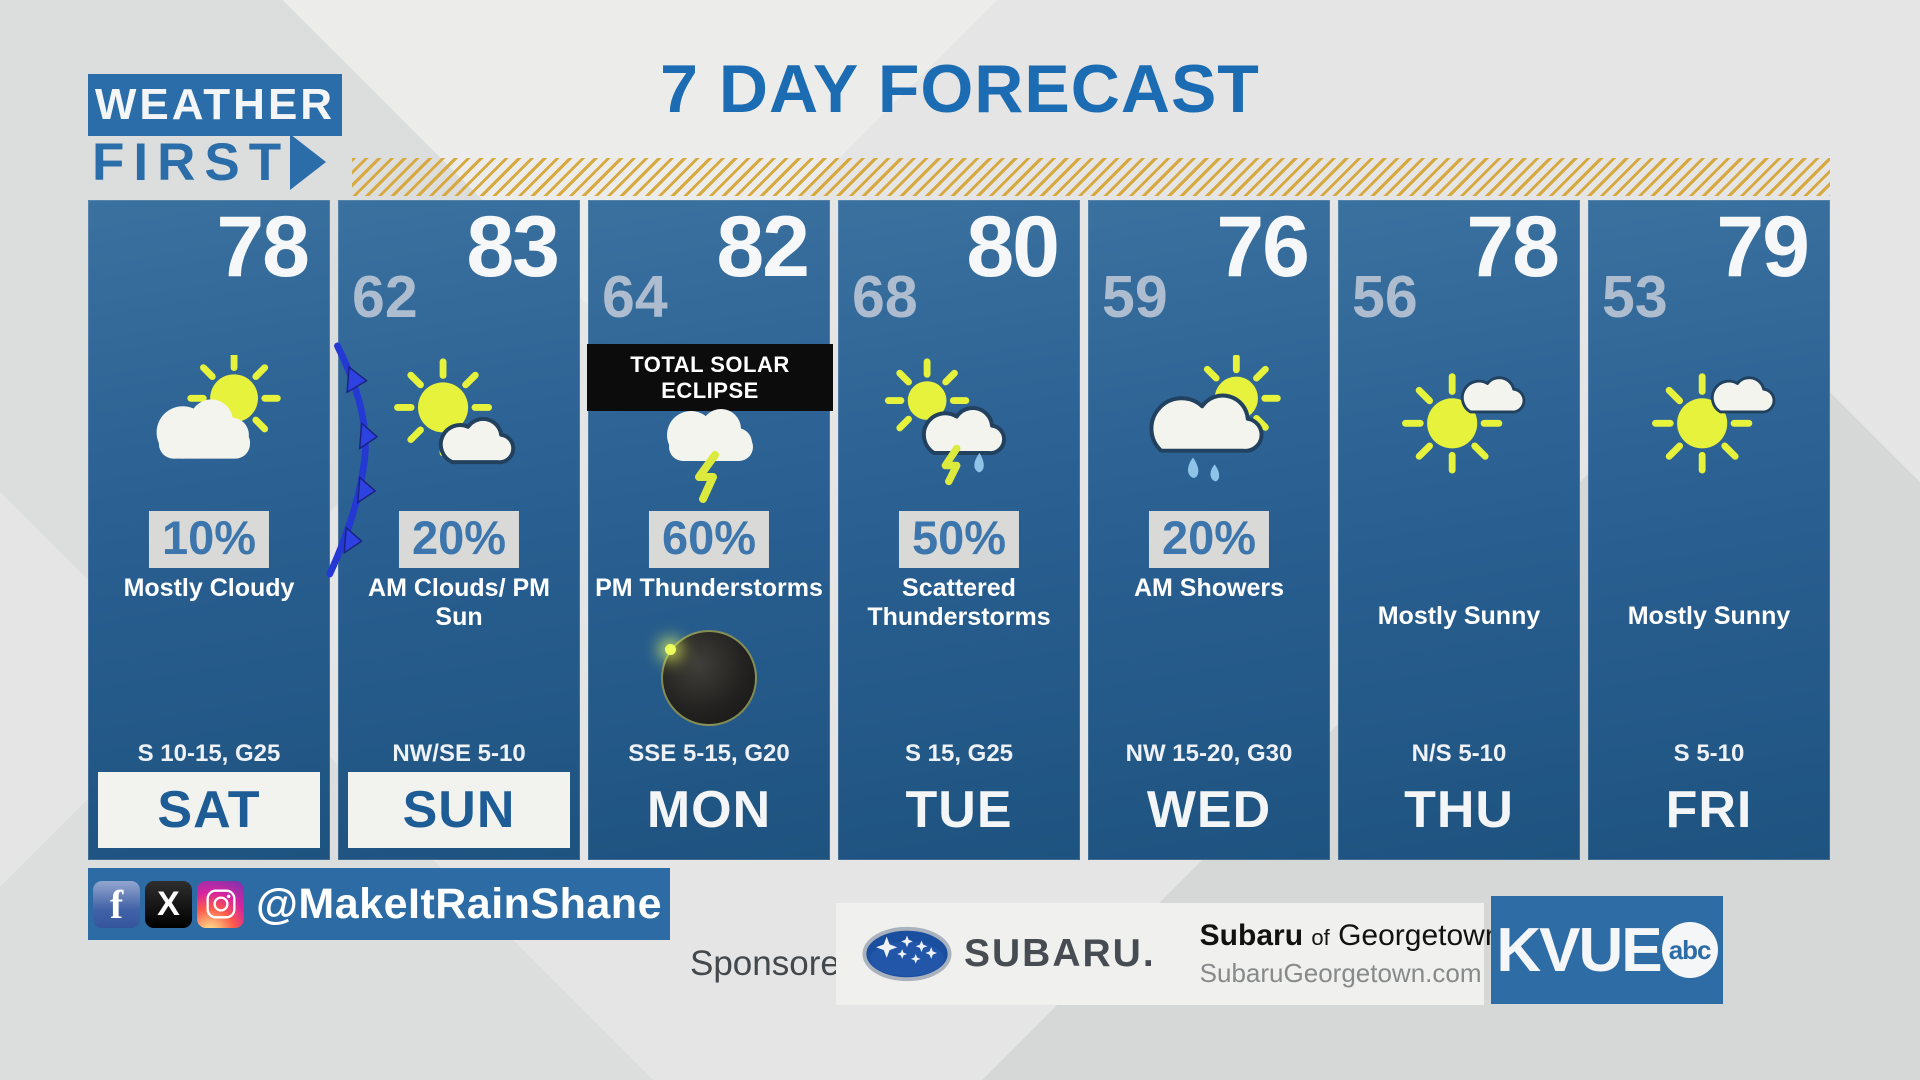  What do you see at coordinates (709, 446) in the screenshot?
I see `cloud-lightning-icon` at bounding box center [709, 446].